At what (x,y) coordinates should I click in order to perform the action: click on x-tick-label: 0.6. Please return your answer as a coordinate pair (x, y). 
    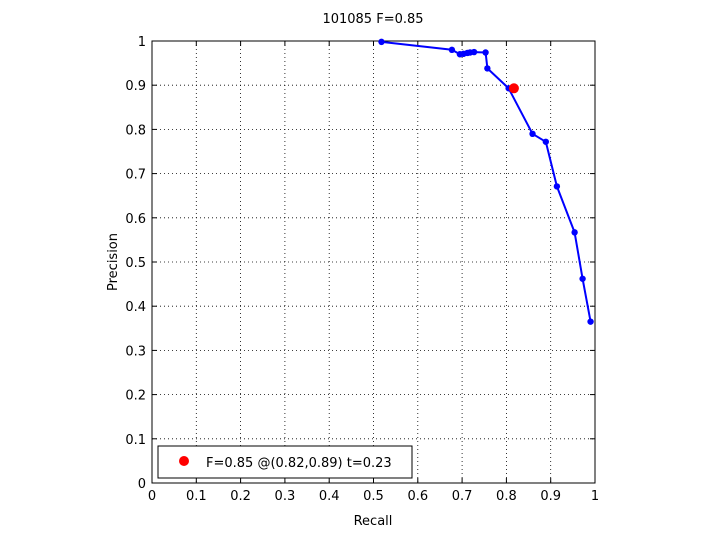
    Looking at the image, I should click on (417, 496).